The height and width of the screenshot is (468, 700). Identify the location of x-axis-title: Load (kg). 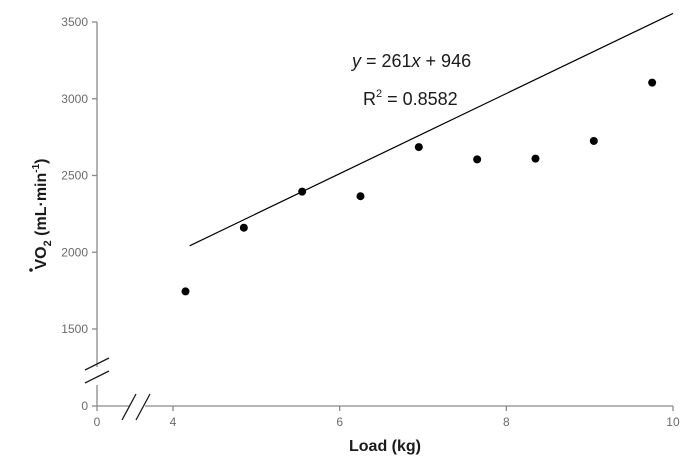
(385, 446).